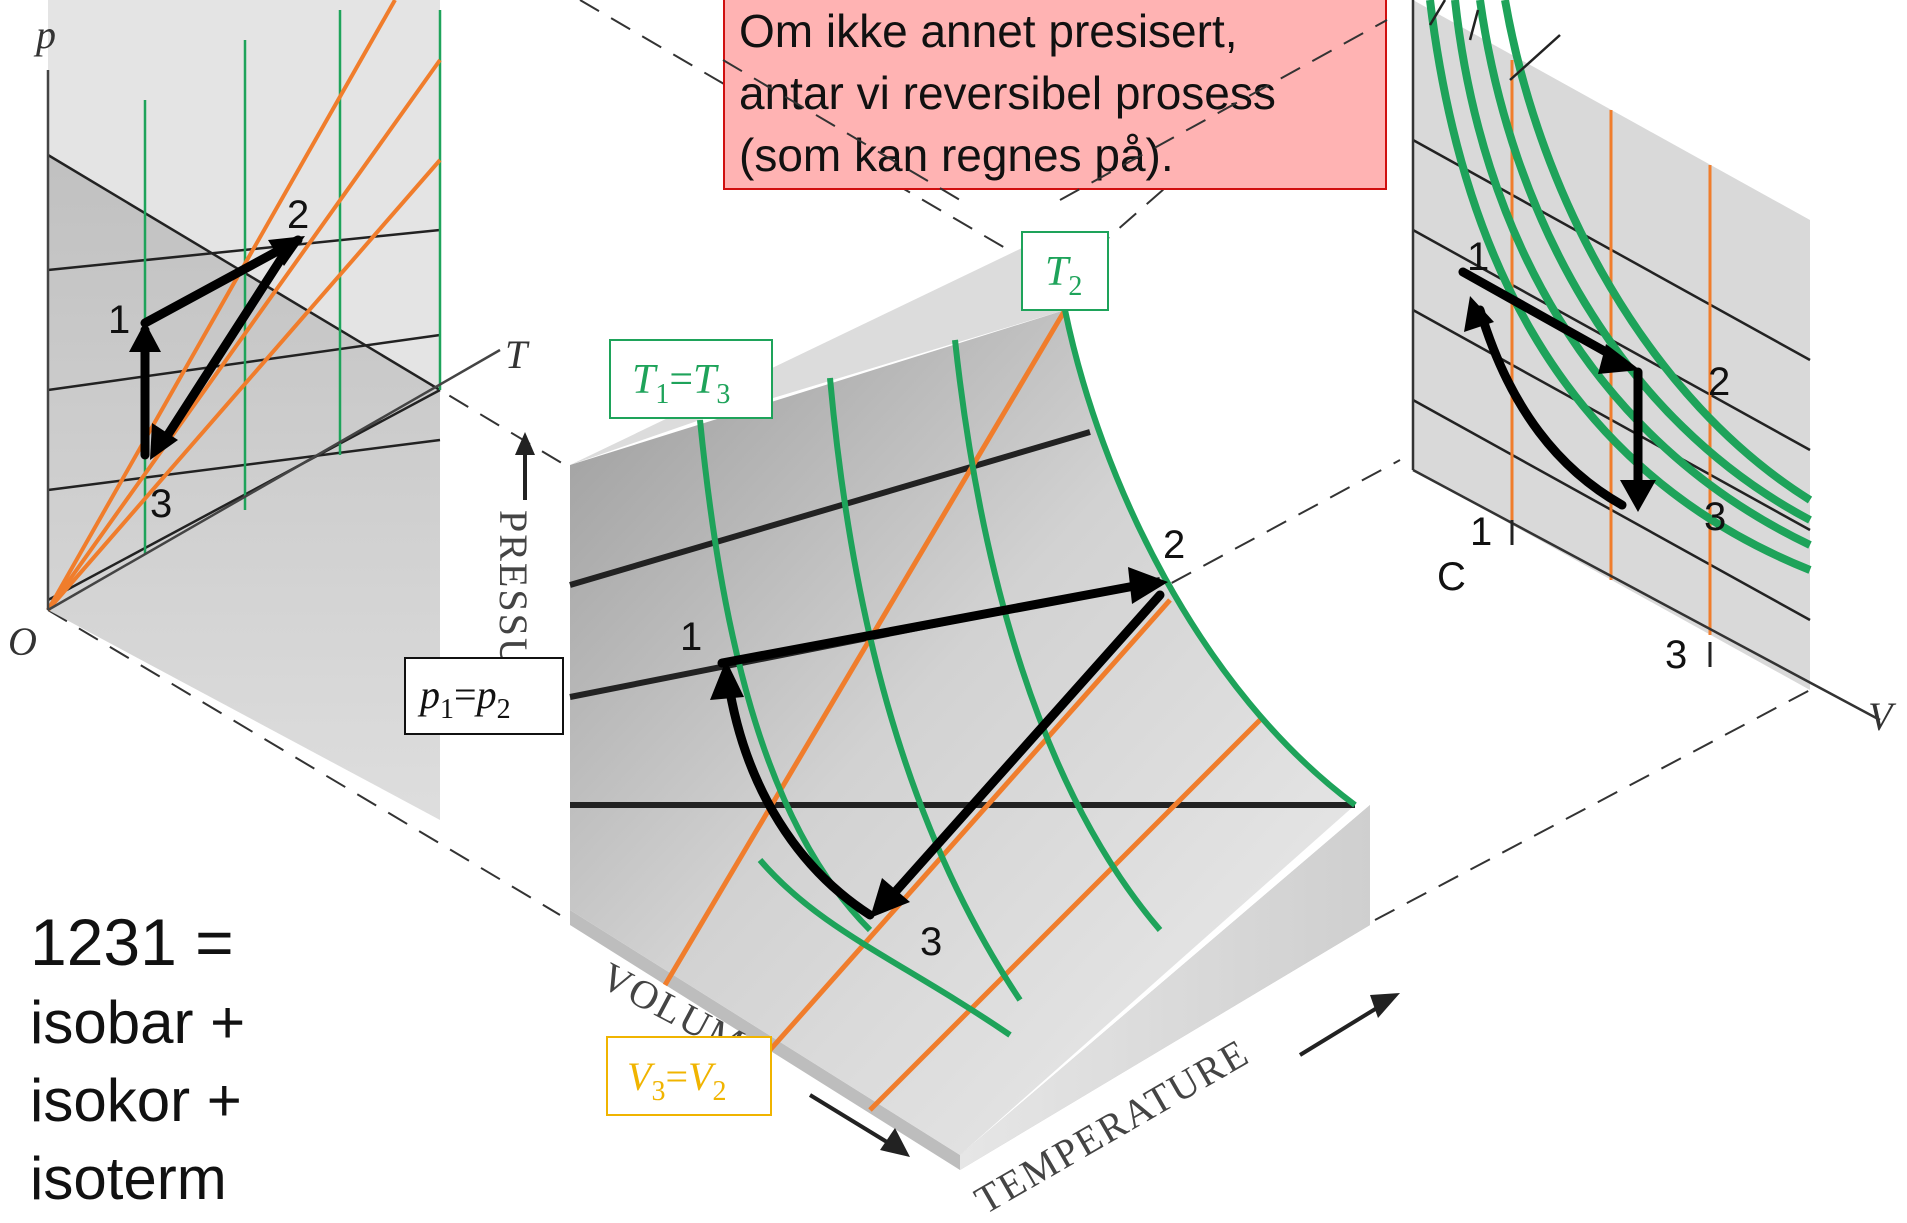 This screenshot has width=1907, height=1223. Describe the element at coordinates (1676, 655) in the screenshot. I see `pv-label-c3: 3` at that location.